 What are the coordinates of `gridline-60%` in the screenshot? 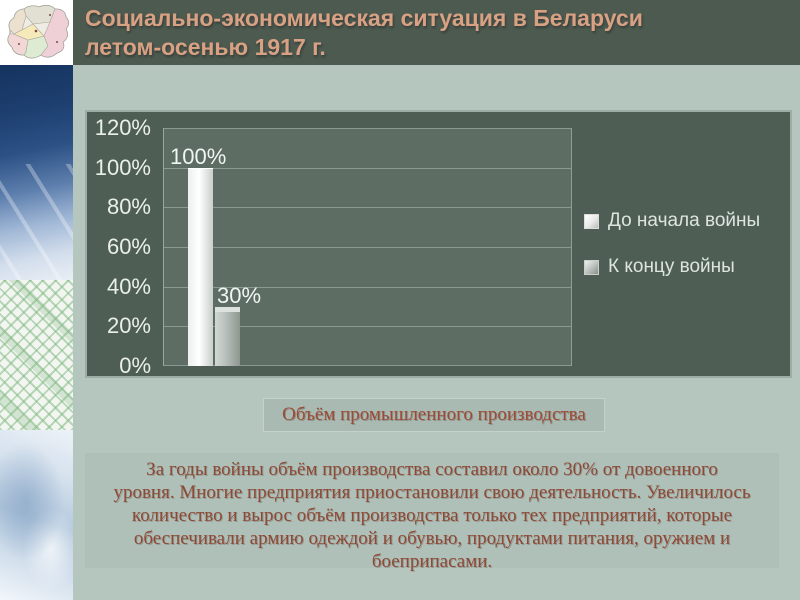 It's located at (367, 247).